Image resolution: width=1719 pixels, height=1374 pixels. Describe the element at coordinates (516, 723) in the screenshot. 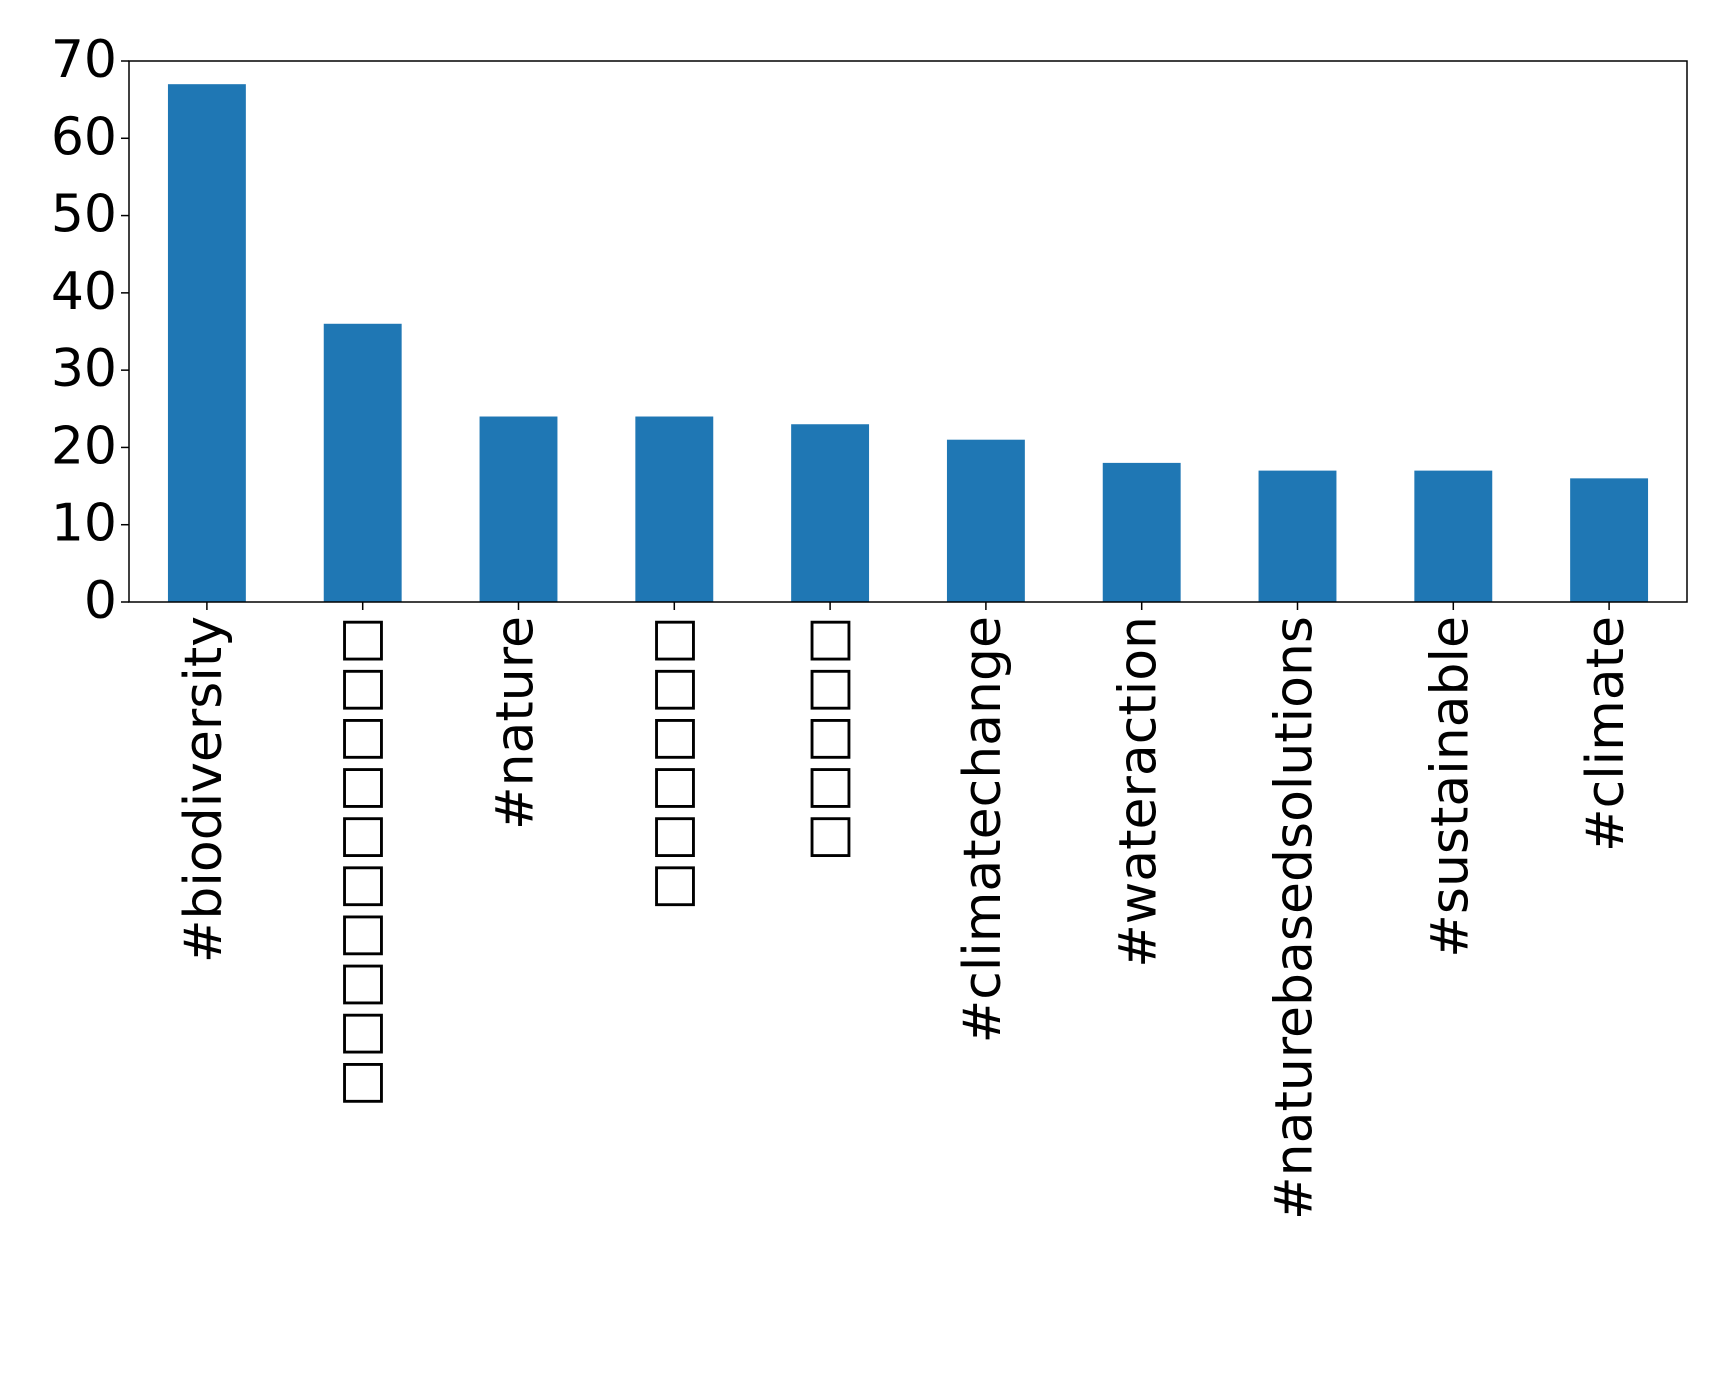

I see `x-tick-label: #nature` at that location.